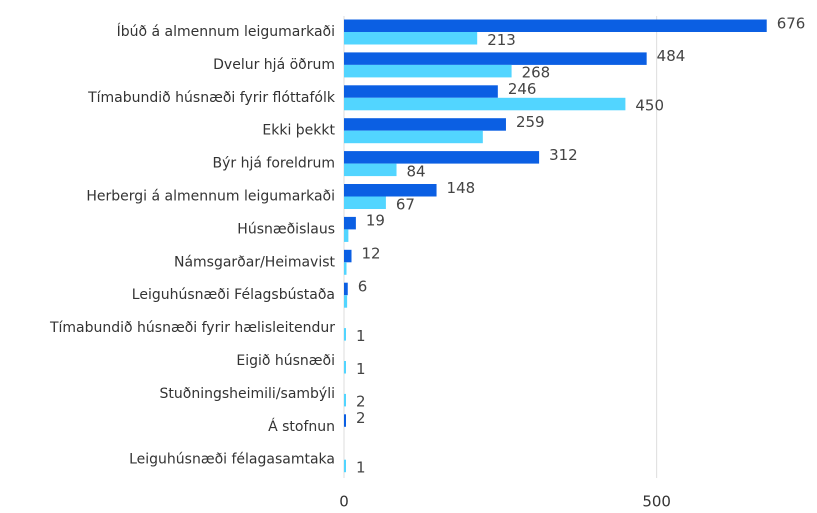 This screenshot has height=513, width=817. I want to click on x-tick-label: 0, so click(344, 502).